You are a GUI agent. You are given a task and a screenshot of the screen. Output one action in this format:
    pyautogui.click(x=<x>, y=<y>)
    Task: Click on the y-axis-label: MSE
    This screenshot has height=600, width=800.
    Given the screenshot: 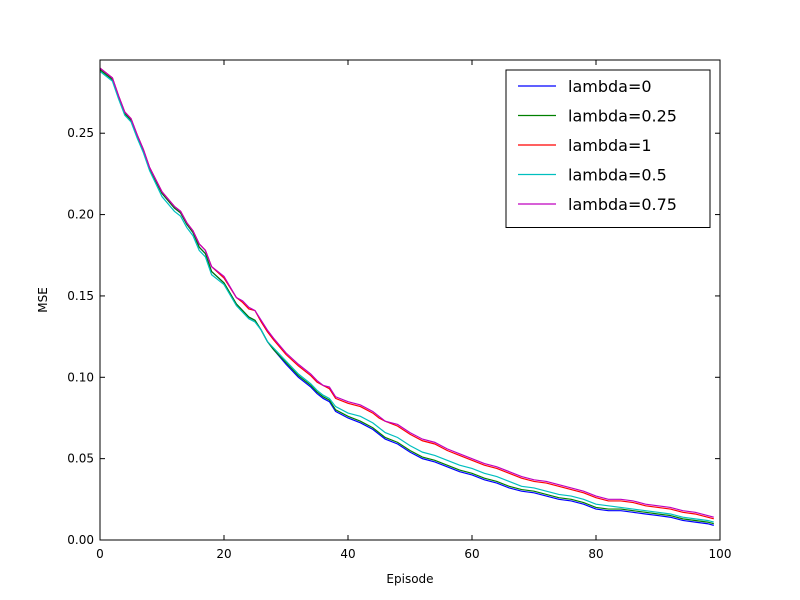 What is the action you would take?
    pyautogui.click(x=43, y=300)
    